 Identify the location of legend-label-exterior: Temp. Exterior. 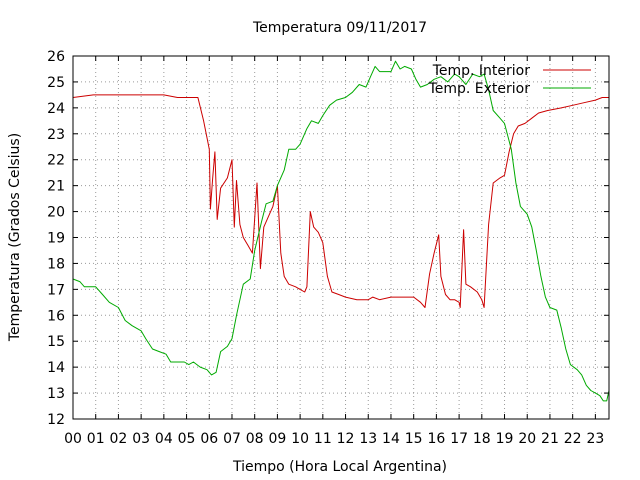
(479, 89).